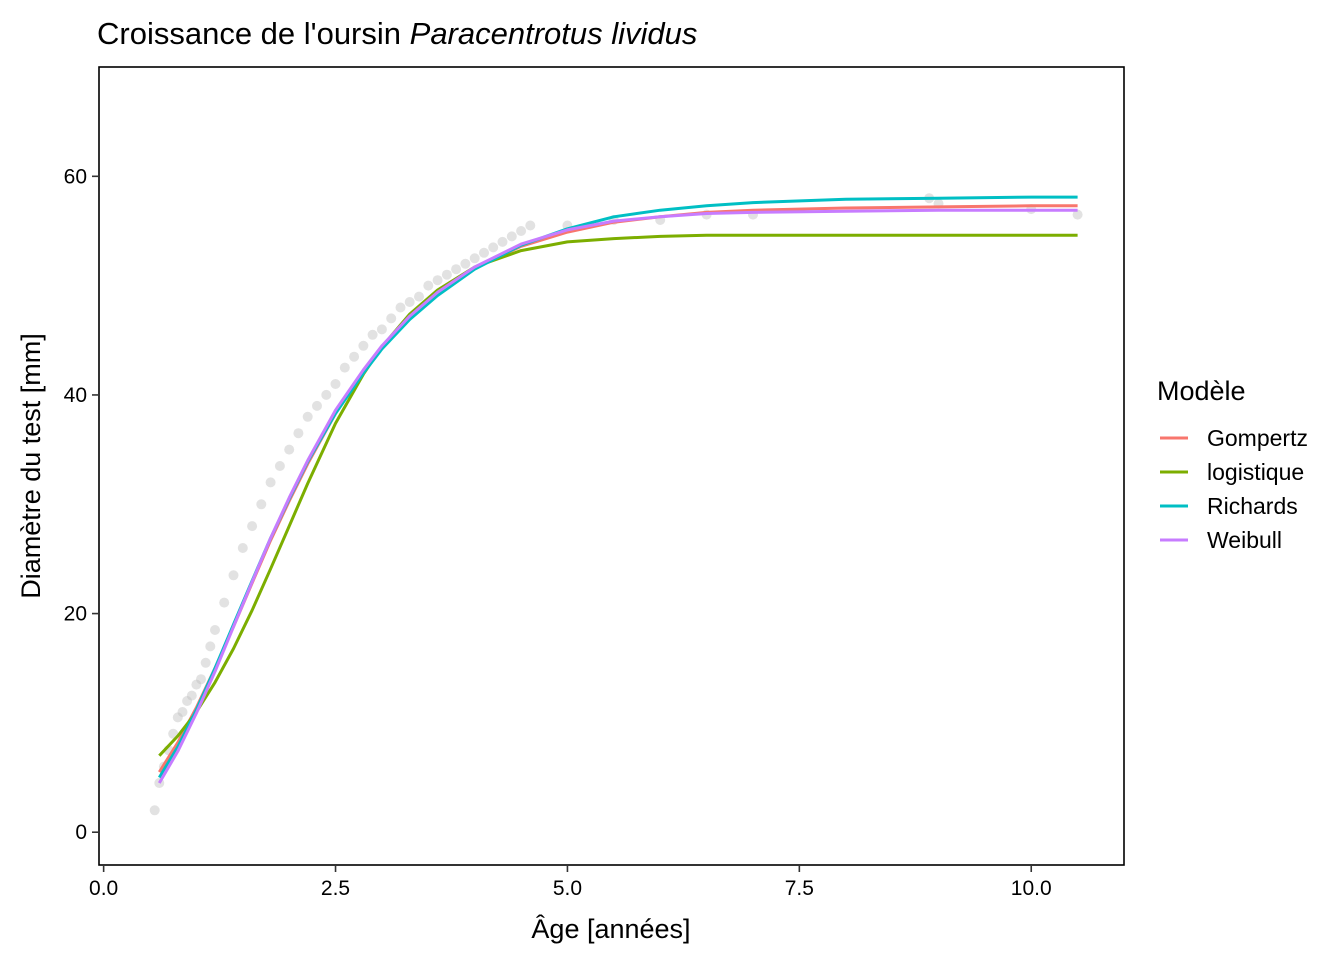 This screenshot has width=1344, height=960. Describe the element at coordinates (103, 888) in the screenshot. I see `x-tick-label: 0.0` at that location.